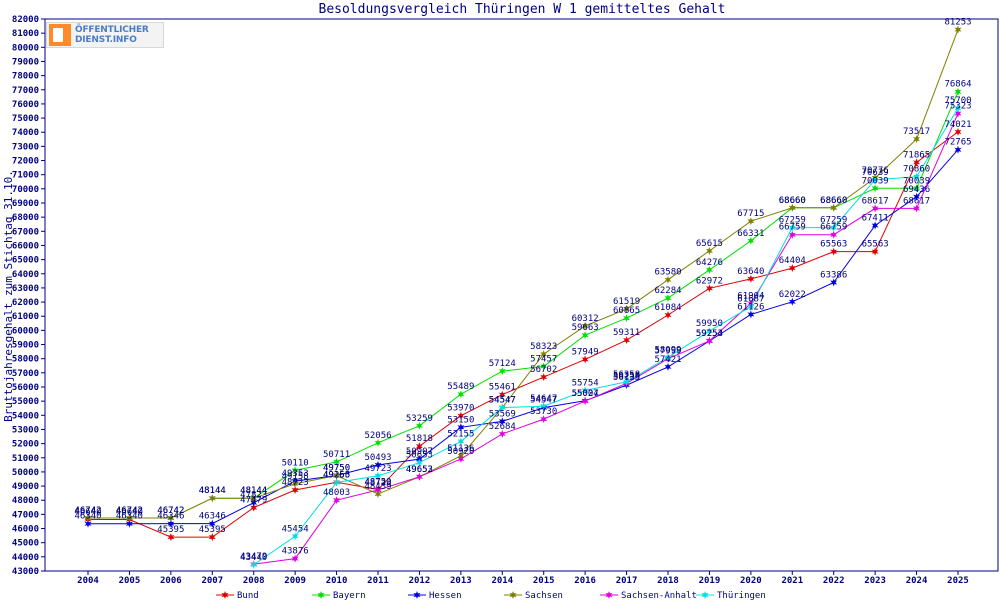  Describe the element at coordinates (212, 530) in the screenshot. I see `data-label-bund: 45395` at that location.